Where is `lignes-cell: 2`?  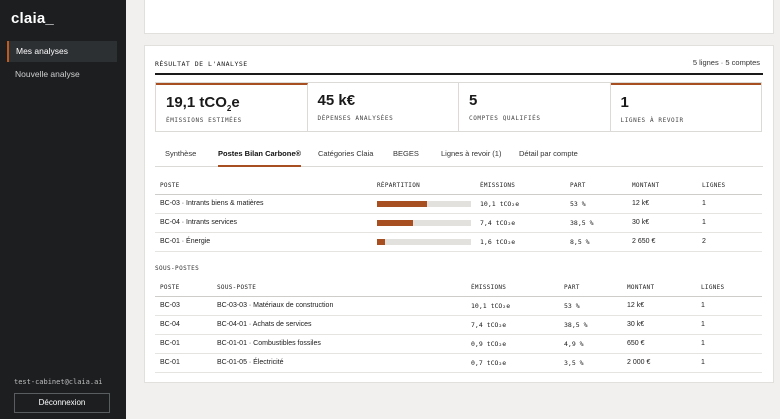 lignes-cell: 2 is located at coordinates (729, 242).